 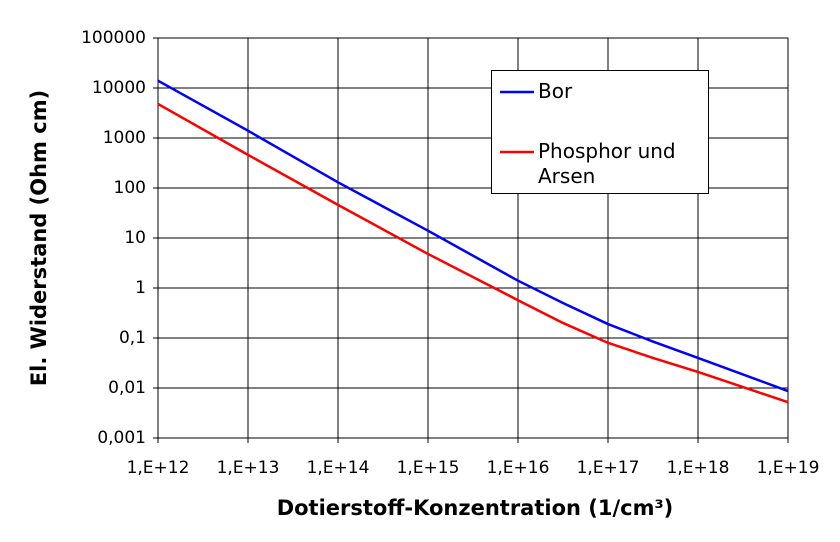 I want to click on x-axis-title: Dotierstoff-Konzentration (1/cm³), so click(x=475, y=508).